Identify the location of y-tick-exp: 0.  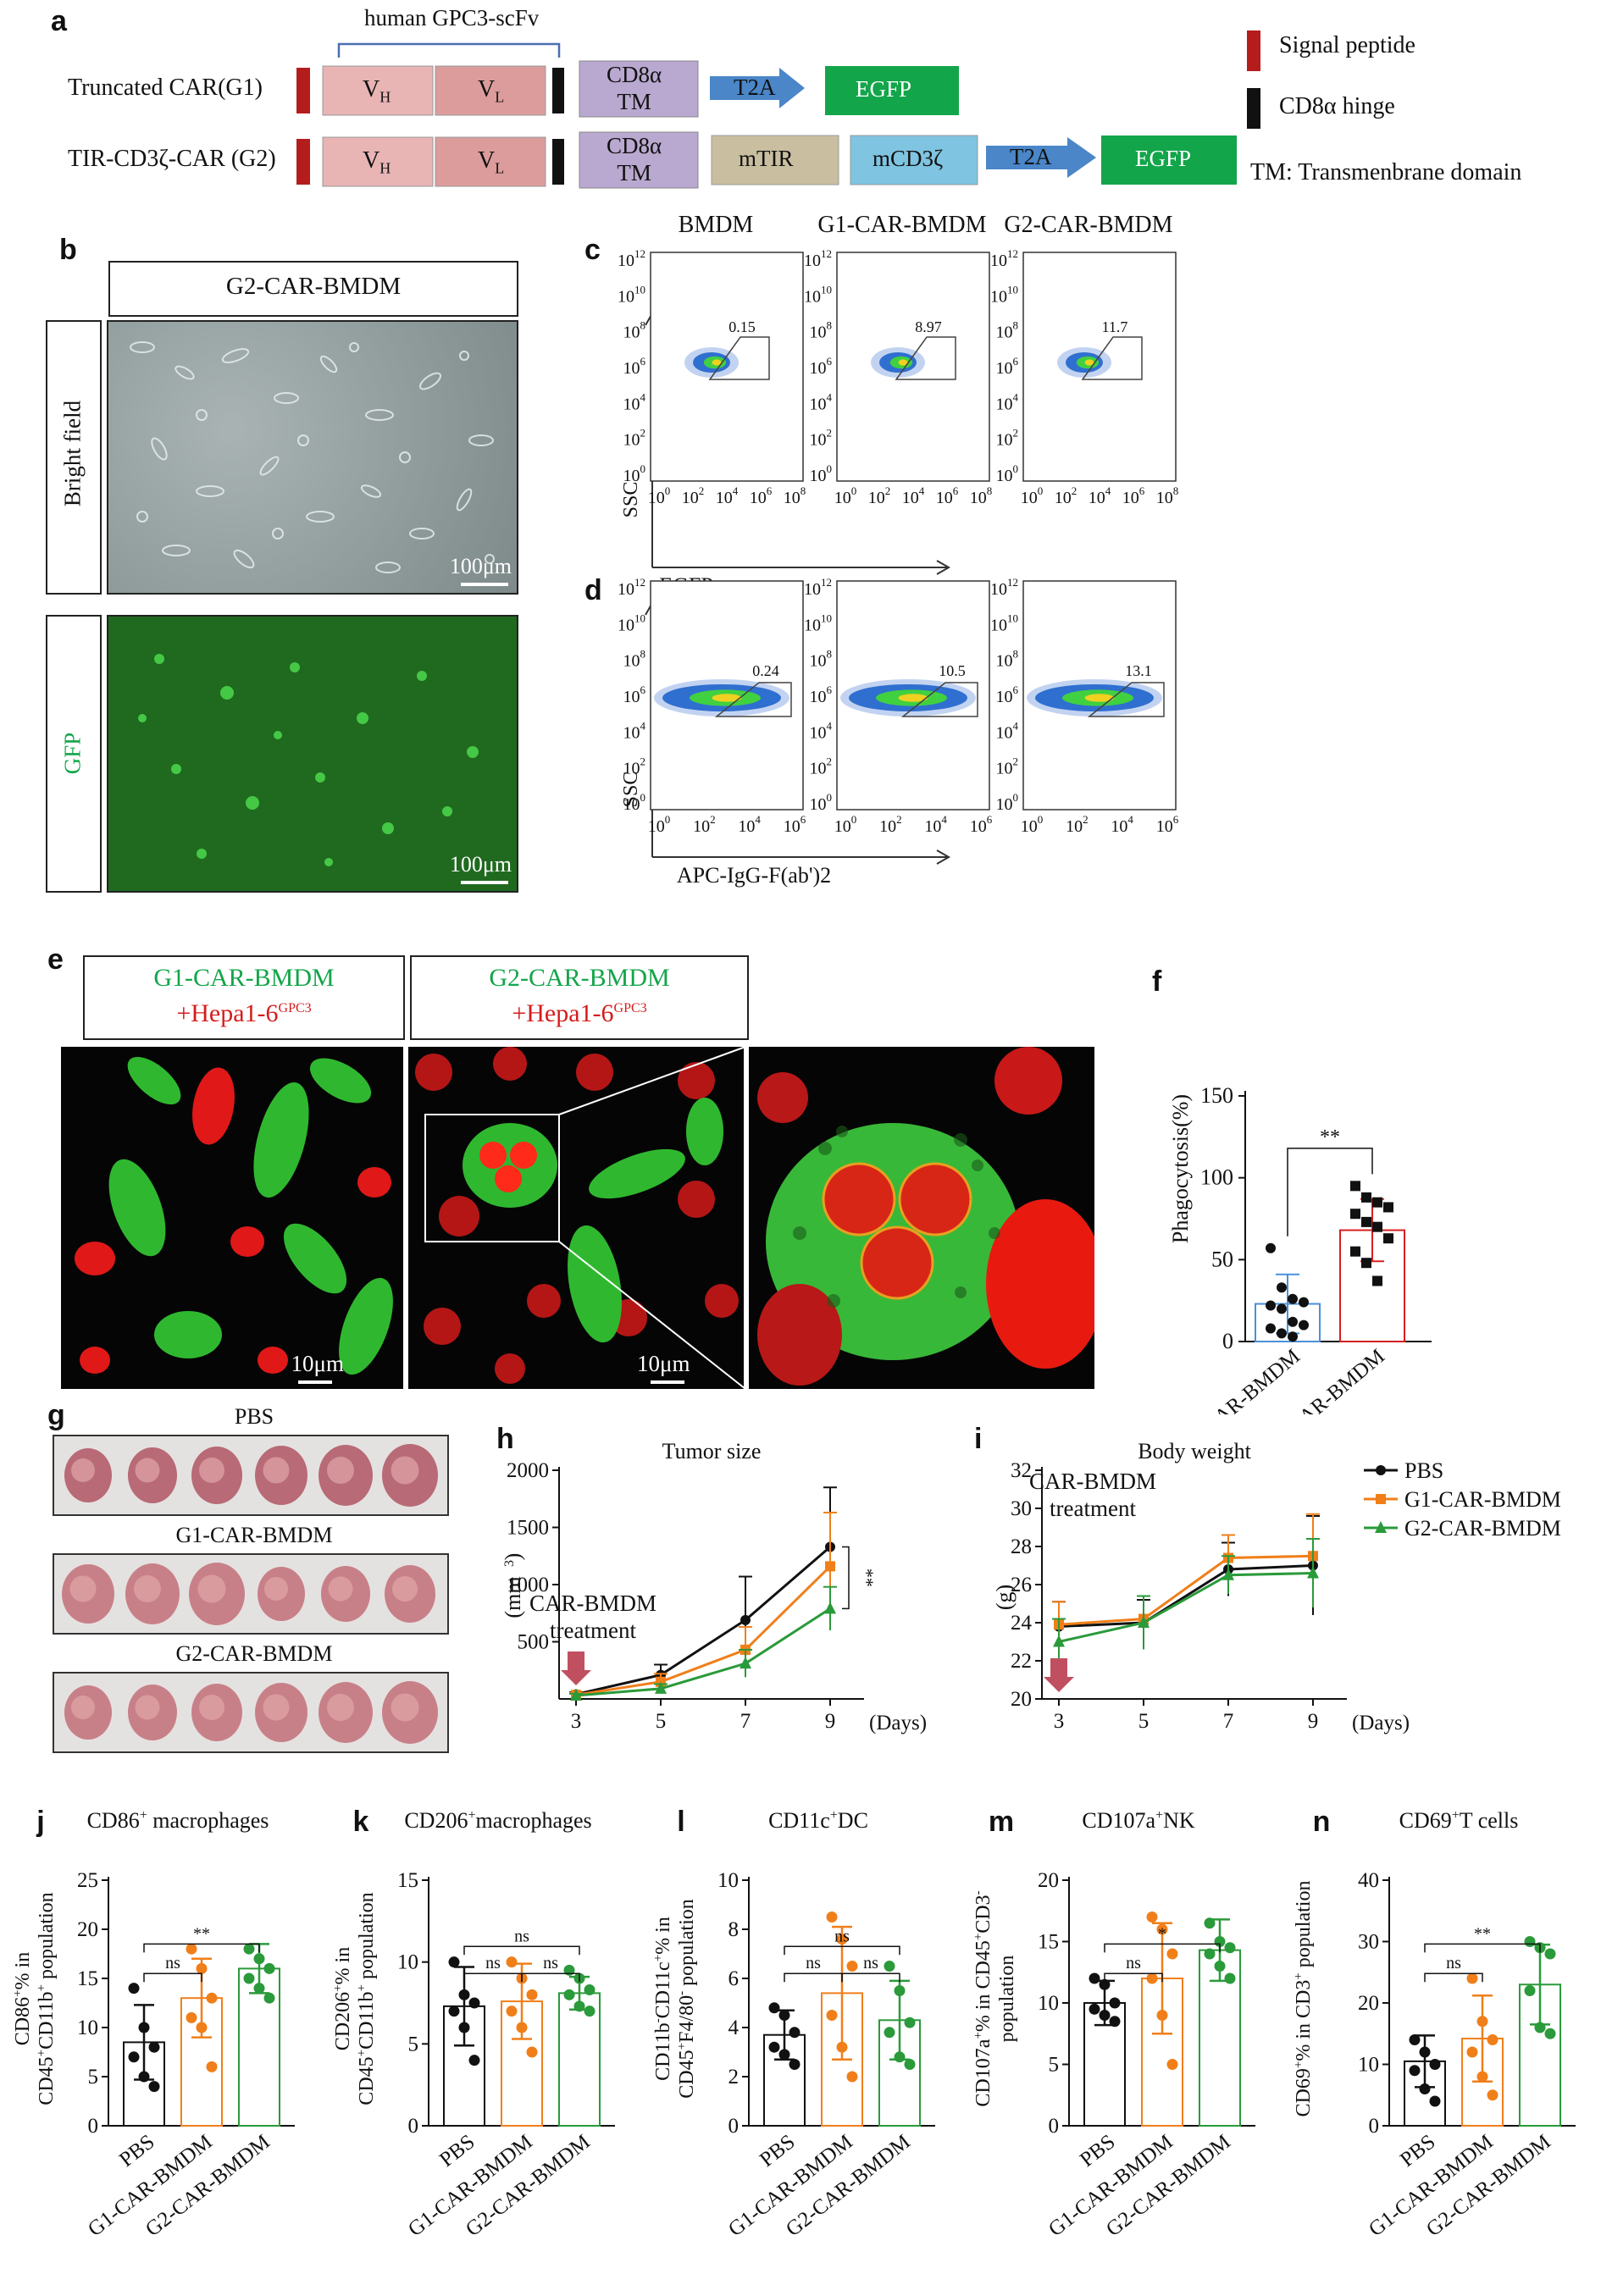
(643, 468).